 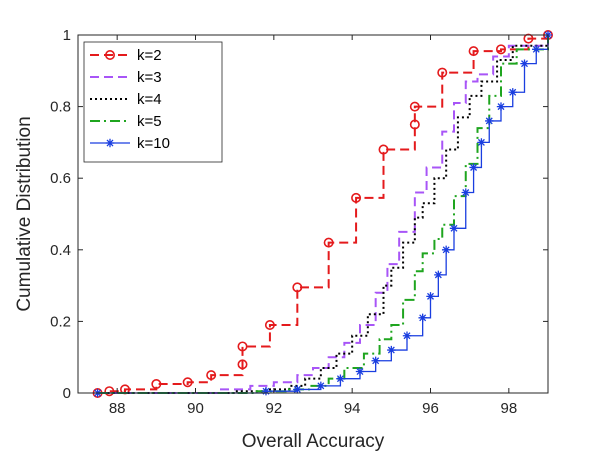 I want to click on legend: k=2 k=3 k=4 k=5 k=10, so click(x=153, y=102).